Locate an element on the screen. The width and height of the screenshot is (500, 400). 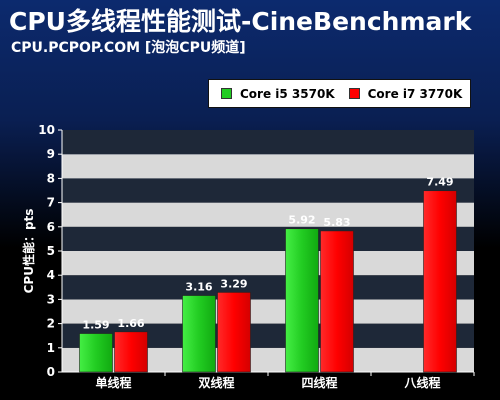
legend-item-i5: Core i5 3570K is located at coordinates (278, 94).